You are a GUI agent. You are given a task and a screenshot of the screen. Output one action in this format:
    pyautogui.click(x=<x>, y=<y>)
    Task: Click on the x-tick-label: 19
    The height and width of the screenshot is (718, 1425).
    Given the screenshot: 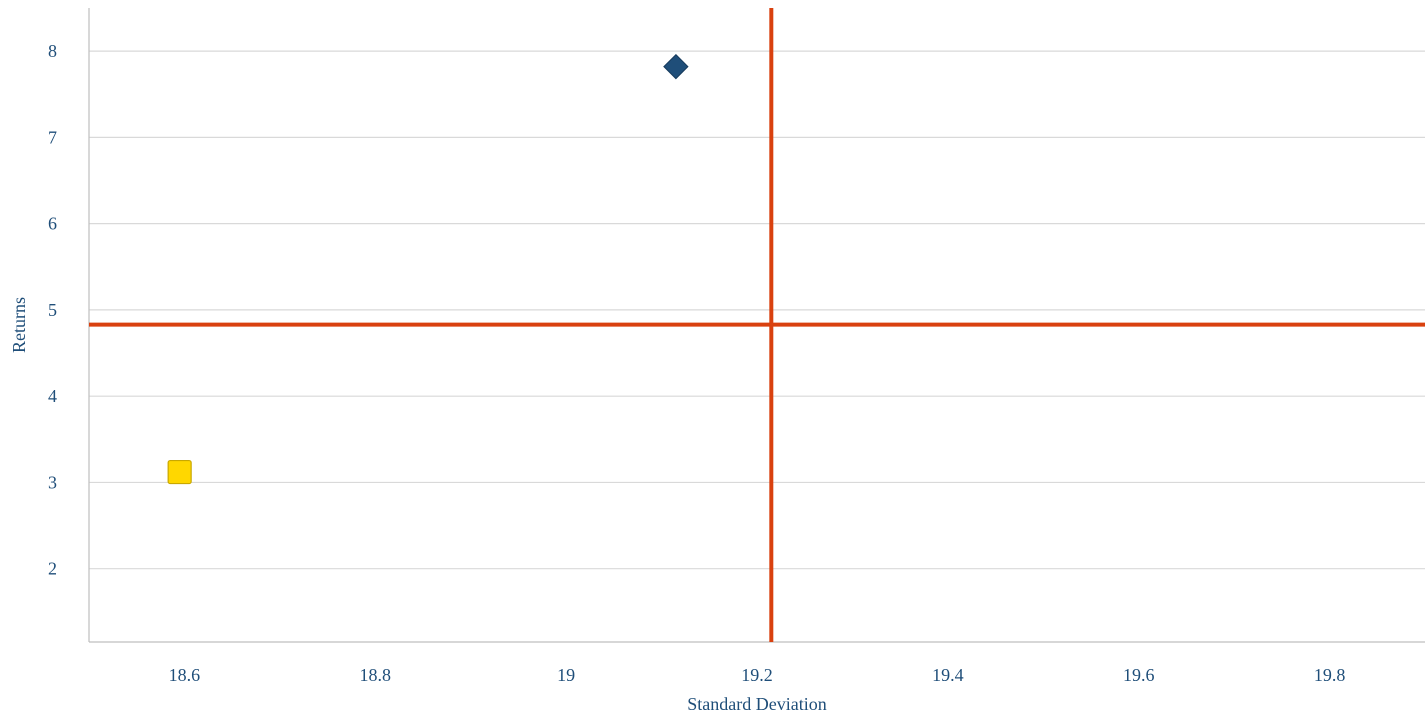 What is the action you would take?
    pyautogui.click(x=566, y=675)
    